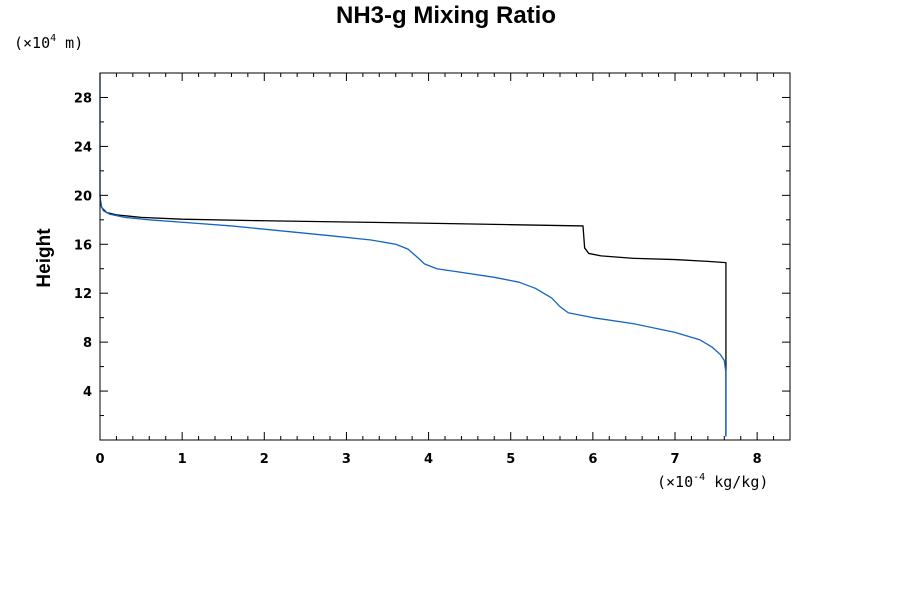 This screenshot has width=900, height=600. I want to click on x-tick-label: 7, so click(674, 459).